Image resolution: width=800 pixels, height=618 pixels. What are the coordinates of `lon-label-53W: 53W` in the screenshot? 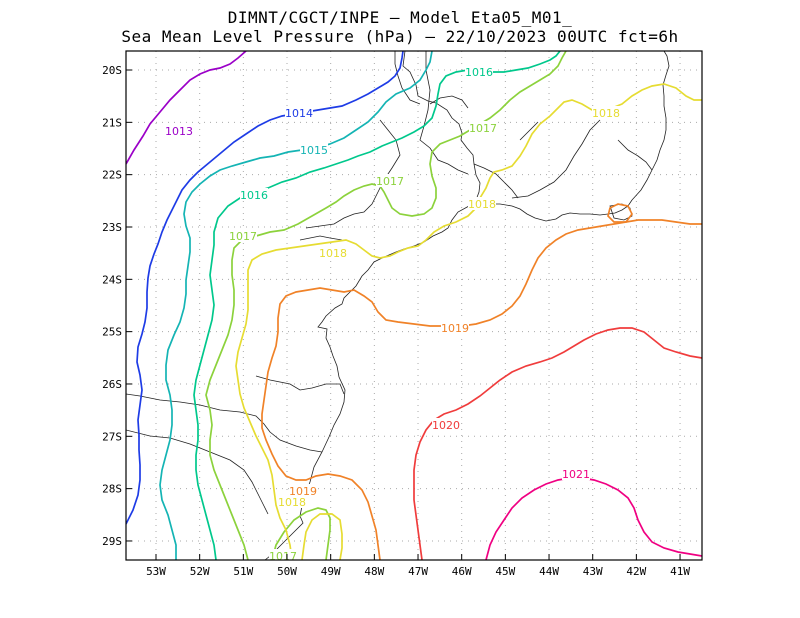 It's located at (156, 571).